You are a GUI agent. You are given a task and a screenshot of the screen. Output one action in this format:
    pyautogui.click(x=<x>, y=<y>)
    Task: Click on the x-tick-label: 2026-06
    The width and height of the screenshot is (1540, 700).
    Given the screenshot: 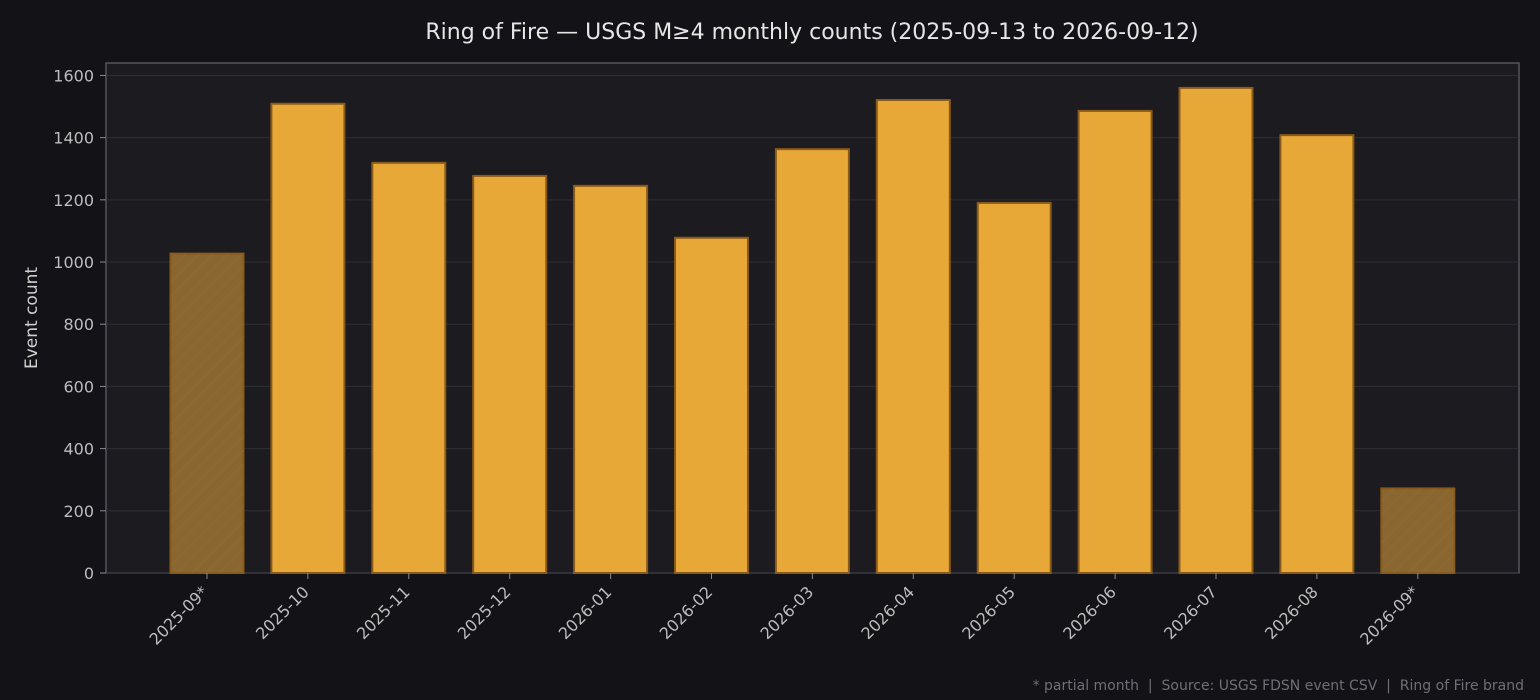 What is the action you would take?
    pyautogui.click(x=1089, y=612)
    